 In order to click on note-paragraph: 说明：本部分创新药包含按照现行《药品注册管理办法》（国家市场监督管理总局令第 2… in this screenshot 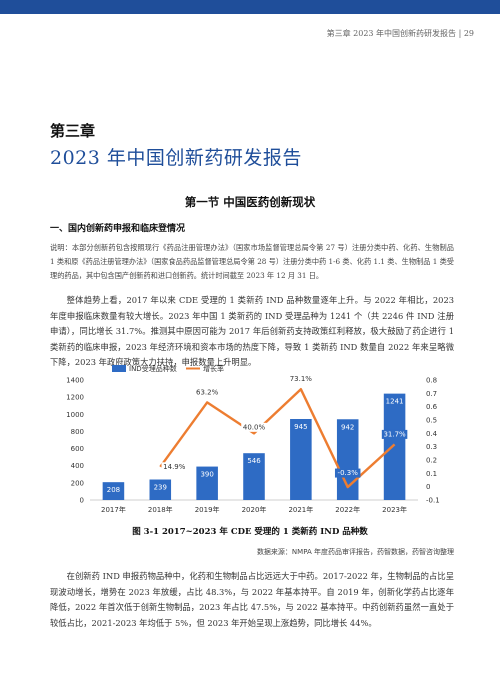, I will do `click(252, 261)`.